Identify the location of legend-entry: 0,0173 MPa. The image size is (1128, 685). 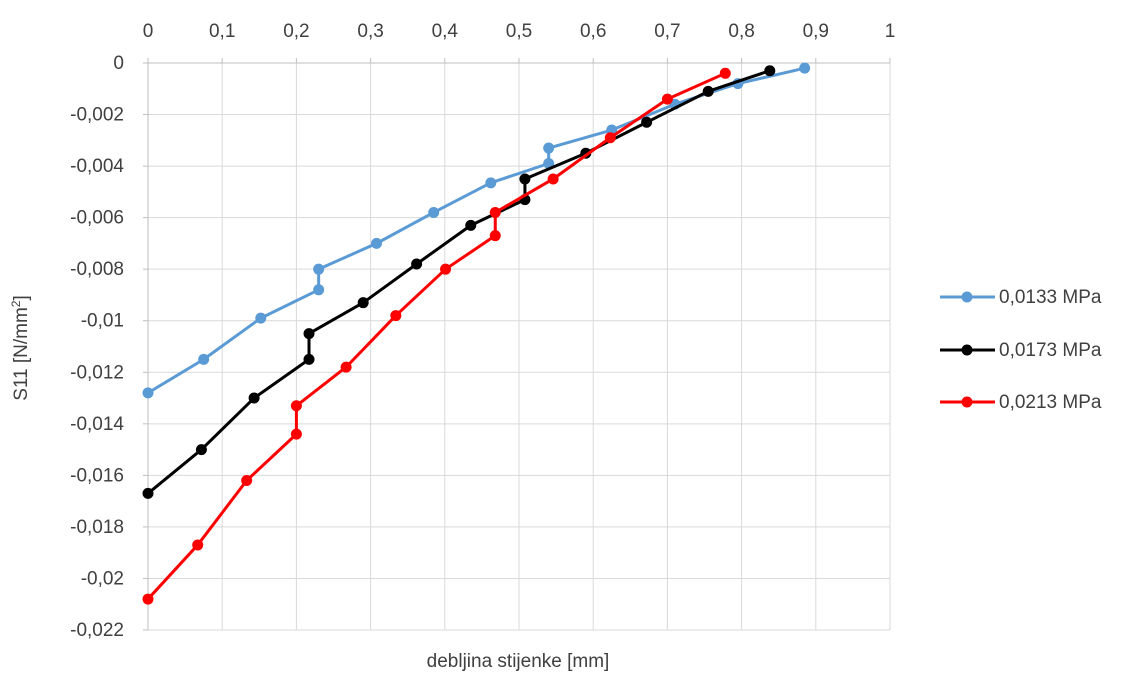
(1021, 350).